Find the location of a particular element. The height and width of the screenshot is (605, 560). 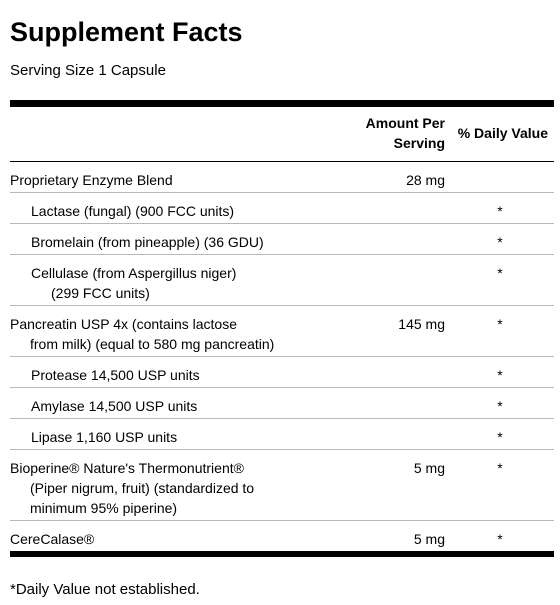

ingredient-line: Bromelain (from pineapple) (36 GDU) is located at coordinates (147, 242).